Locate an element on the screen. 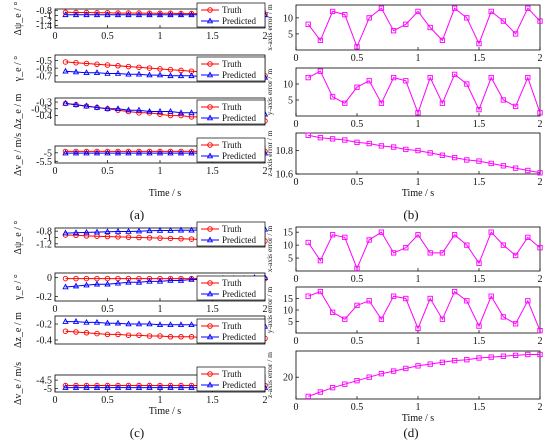 This screenshot has height=443, width=550. panel-a-subplot-3-ytick-label-1: -5.5 is located at coordinates (44, 162).